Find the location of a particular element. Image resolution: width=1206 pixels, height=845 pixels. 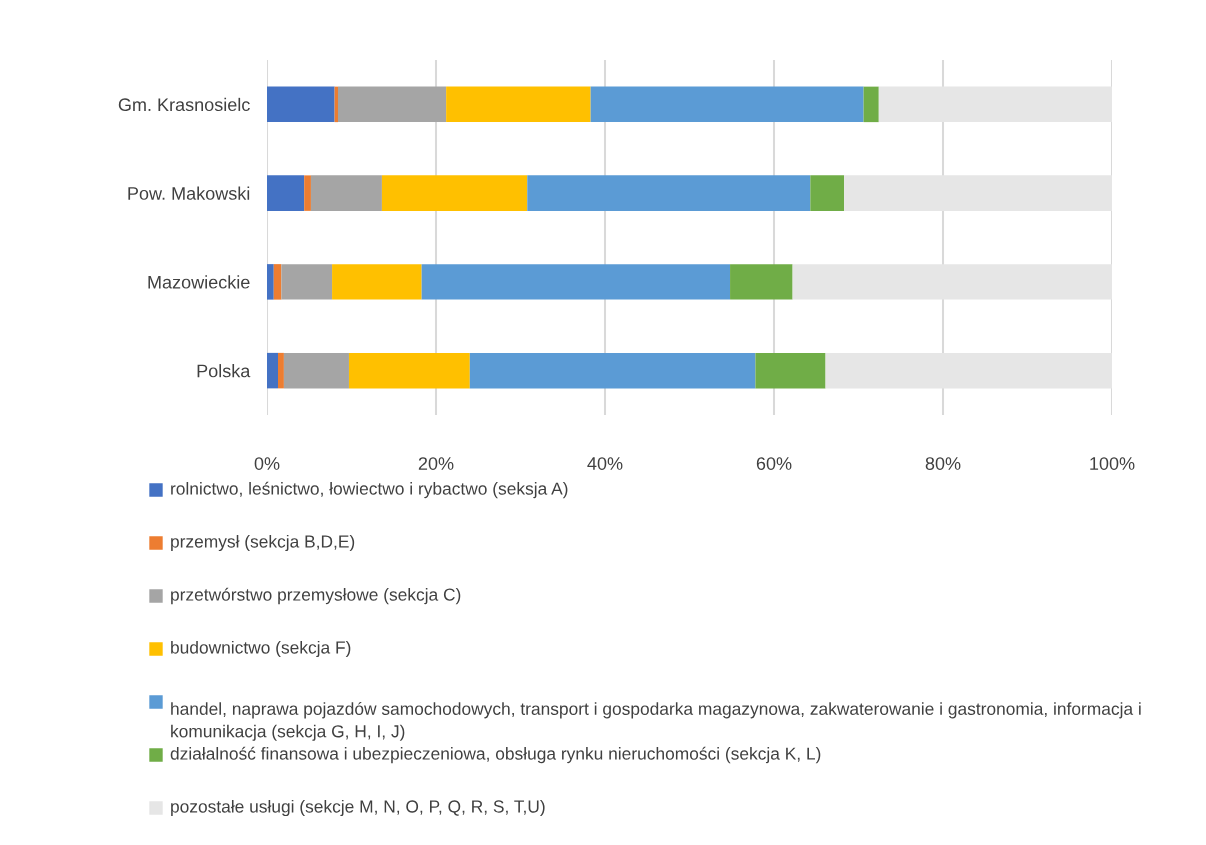

y-tick-label: Polska is located at coordinates (224, 371).